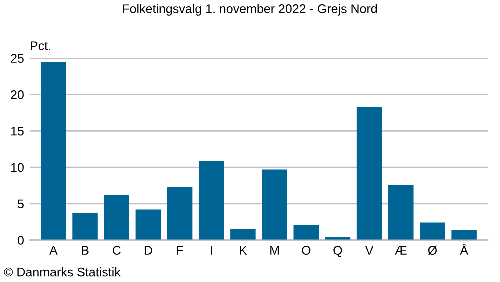 The image size is (500, 282). Describe the element at coordinates (17, 59) in the screenshot. I see `y-tick-label: 25` at that location.